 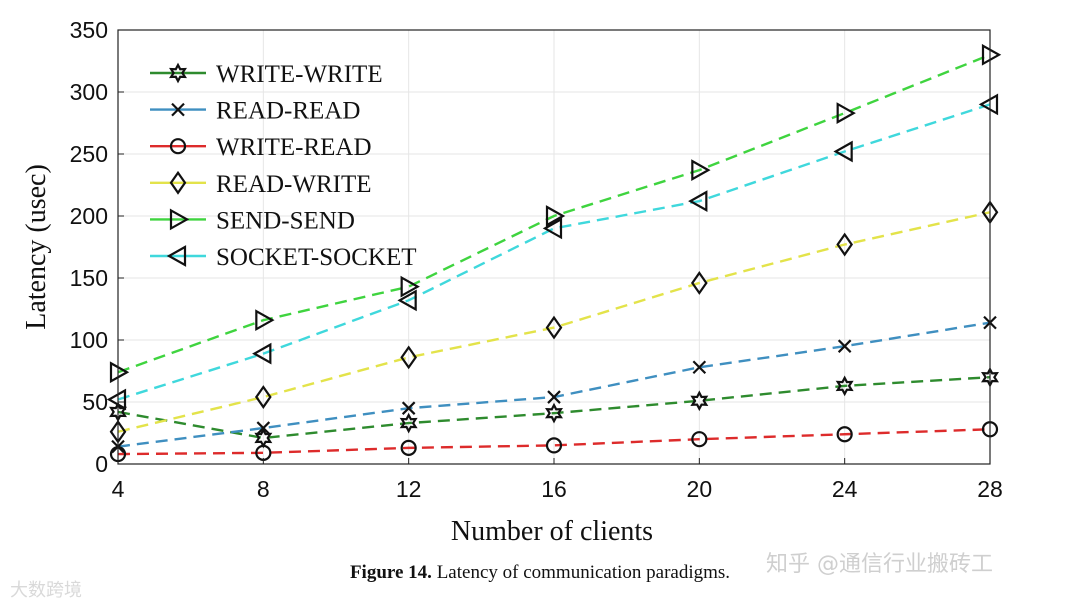 I want to click on legend-label: SEND-SEND, so click(x=285, y=220).